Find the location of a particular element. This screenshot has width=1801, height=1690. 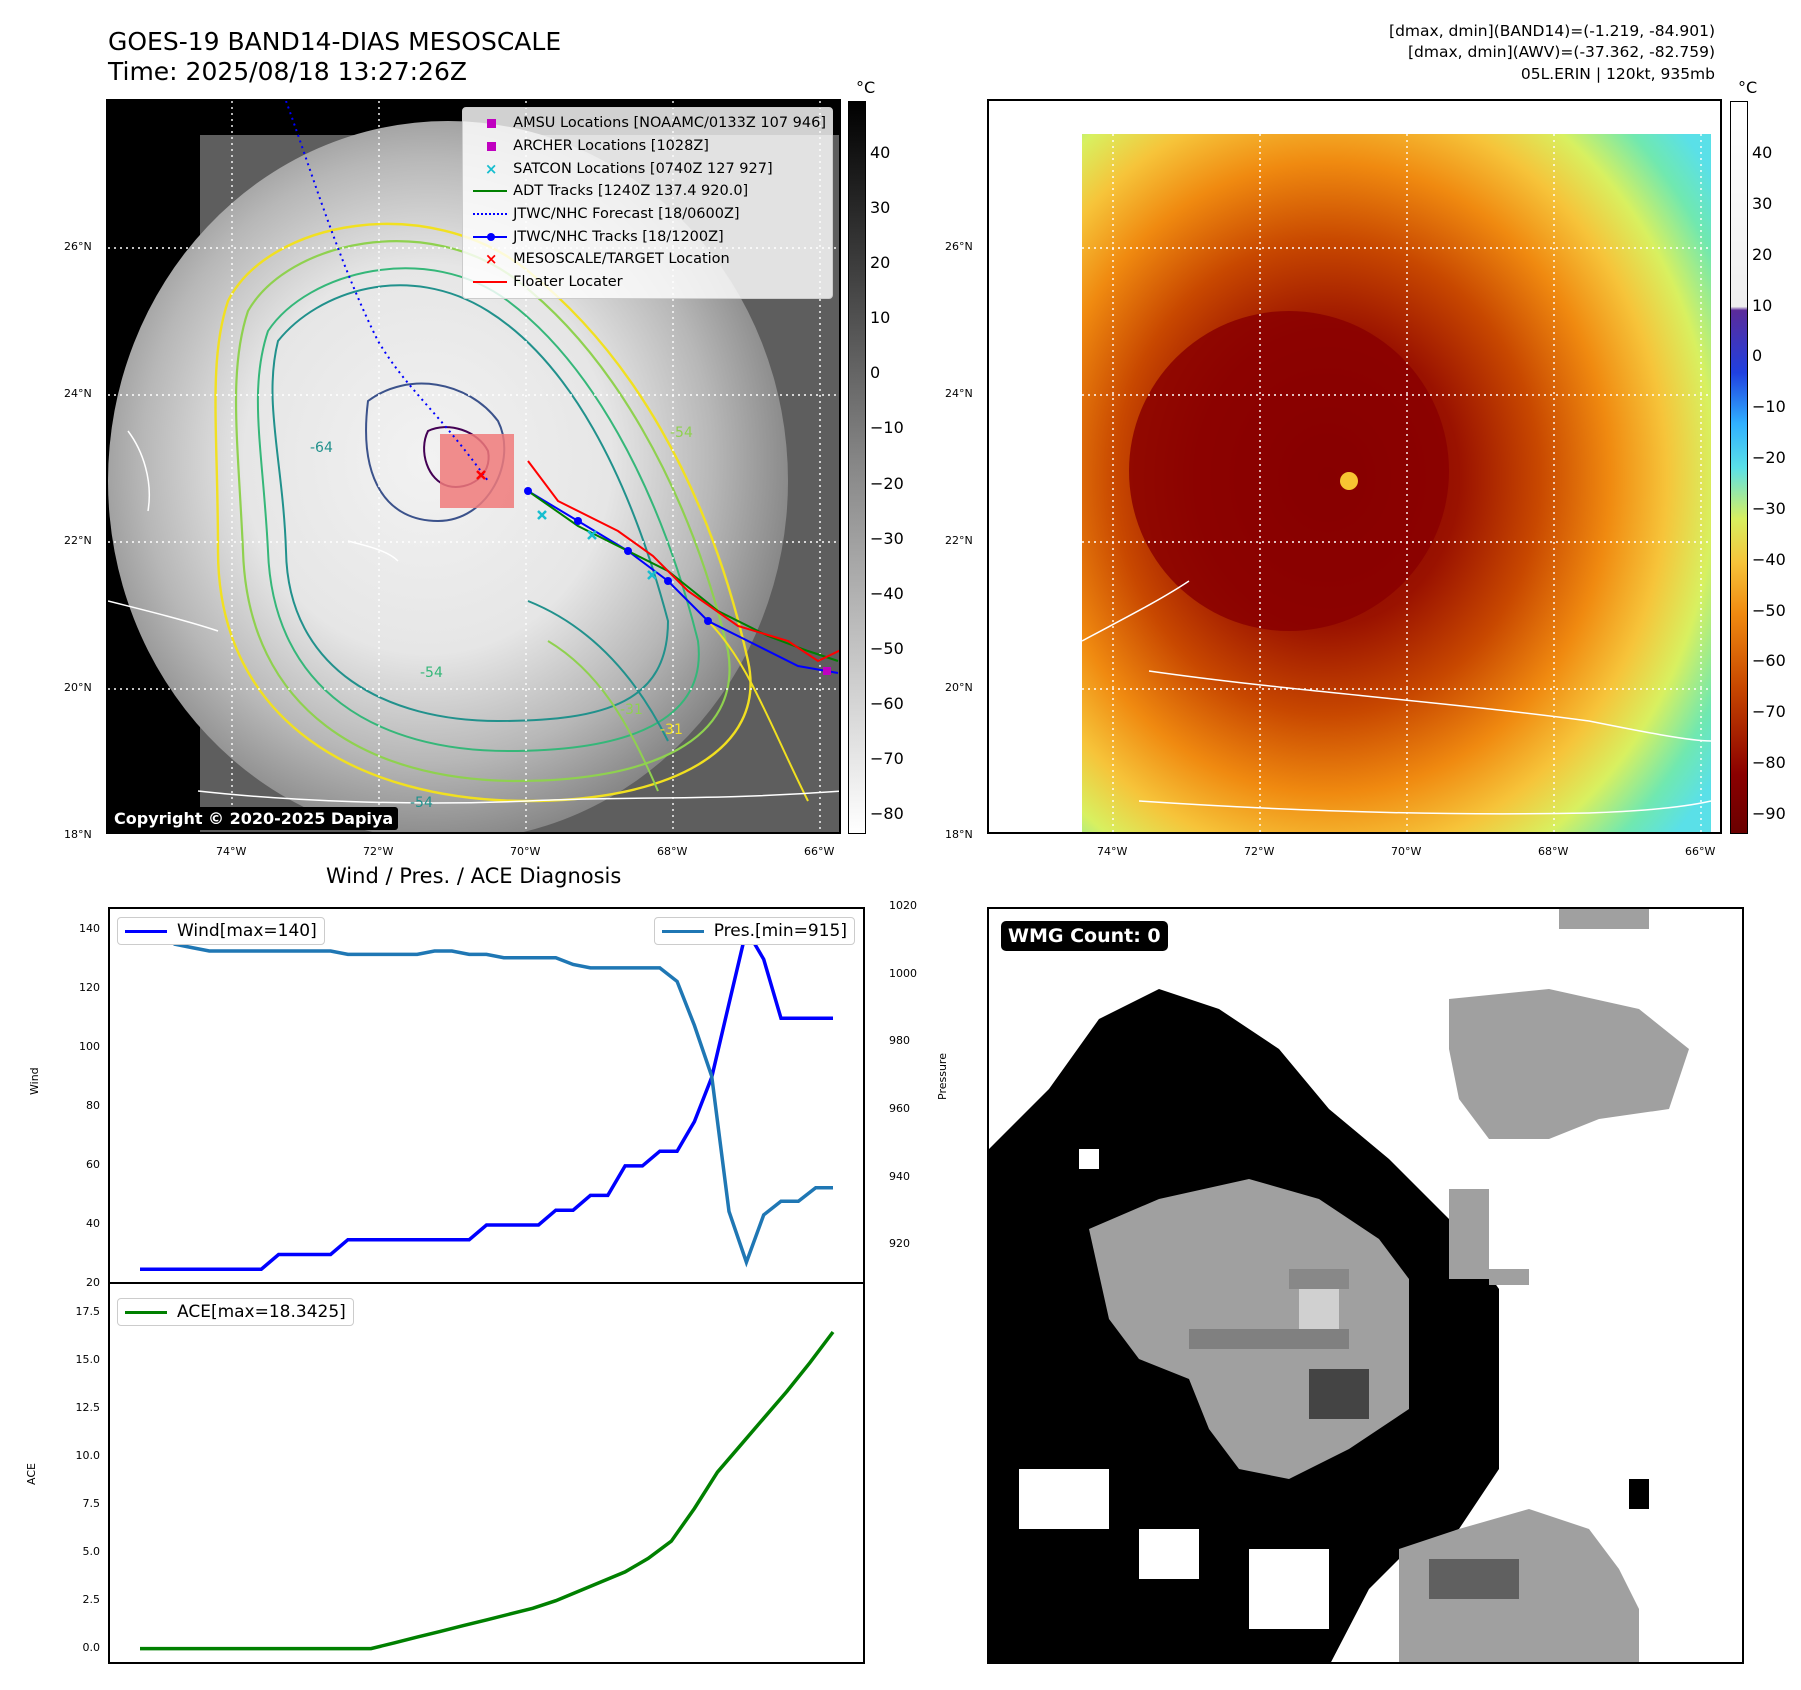

legend-item-mesoscale: × MESOSCALE/TARGET Location is located at coordinates (647, 259).